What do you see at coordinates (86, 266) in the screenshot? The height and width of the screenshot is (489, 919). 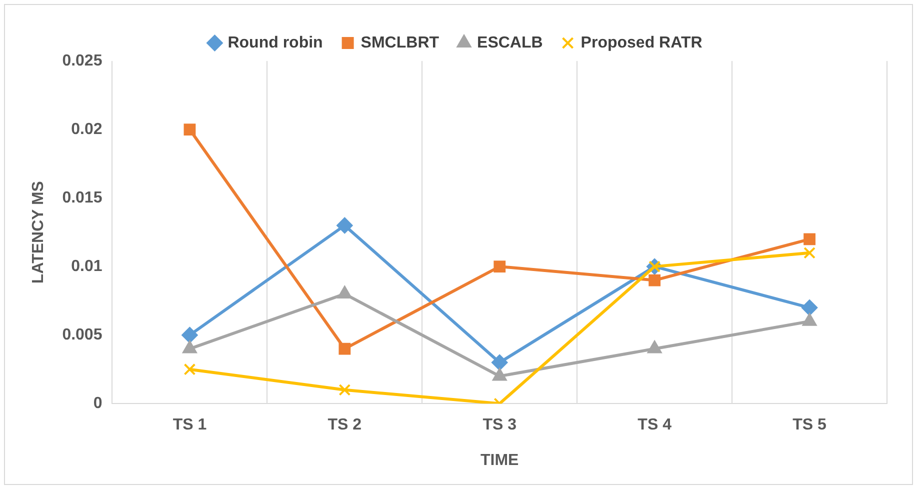 I see `y-tick-label: 0.01` at bounding box center [86, 266].